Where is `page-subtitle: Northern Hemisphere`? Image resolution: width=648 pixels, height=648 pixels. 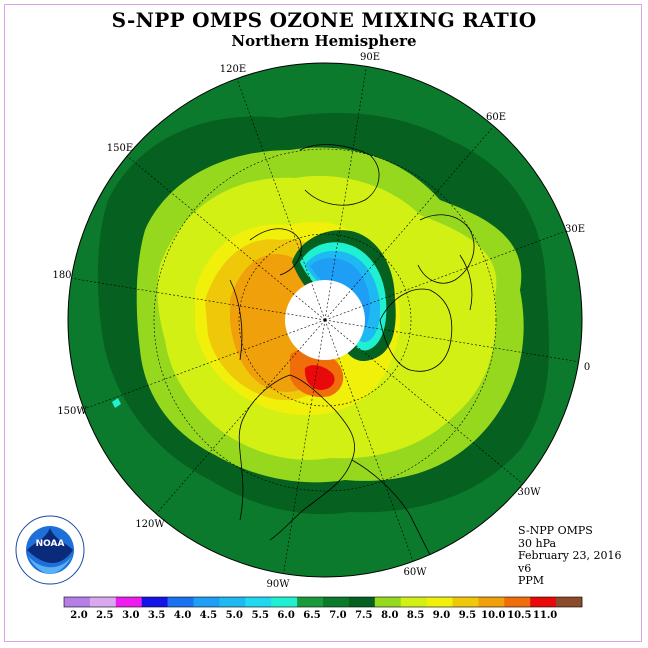 page-subtitle: Northern Hemisphere is located at coordinates (324, 41).